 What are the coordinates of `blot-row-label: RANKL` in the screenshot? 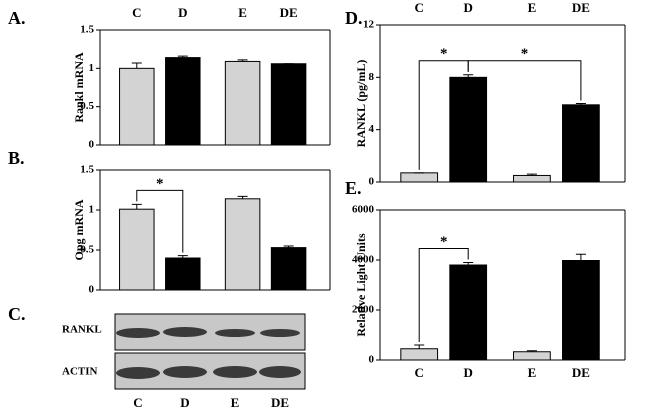 It's located at (82, 330).